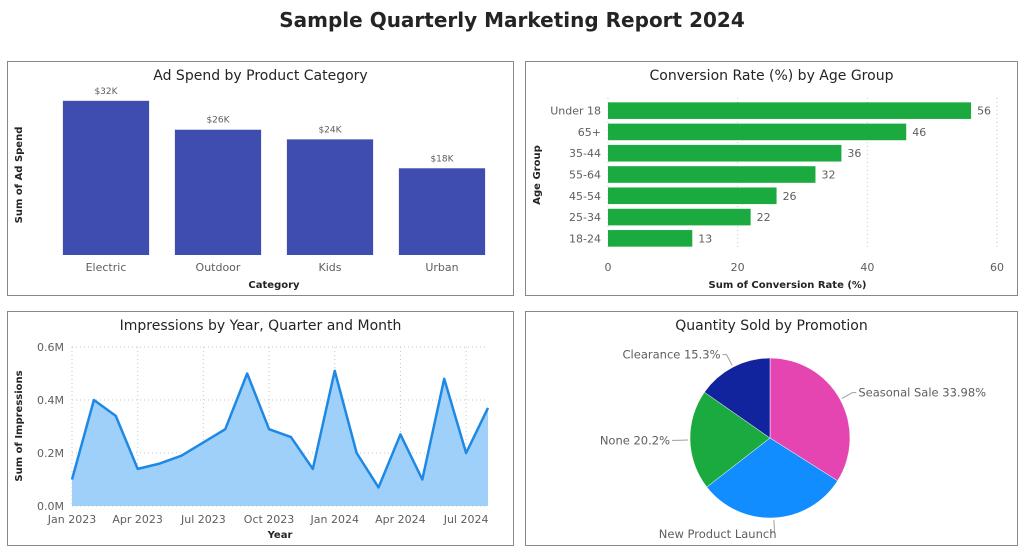 Image resolution: width=1024 pixels, height=550 pixels. What do you see at coordinates (828, 175) in the screenshot?
I see `data-label: 32` at bounding box center [828, 175].